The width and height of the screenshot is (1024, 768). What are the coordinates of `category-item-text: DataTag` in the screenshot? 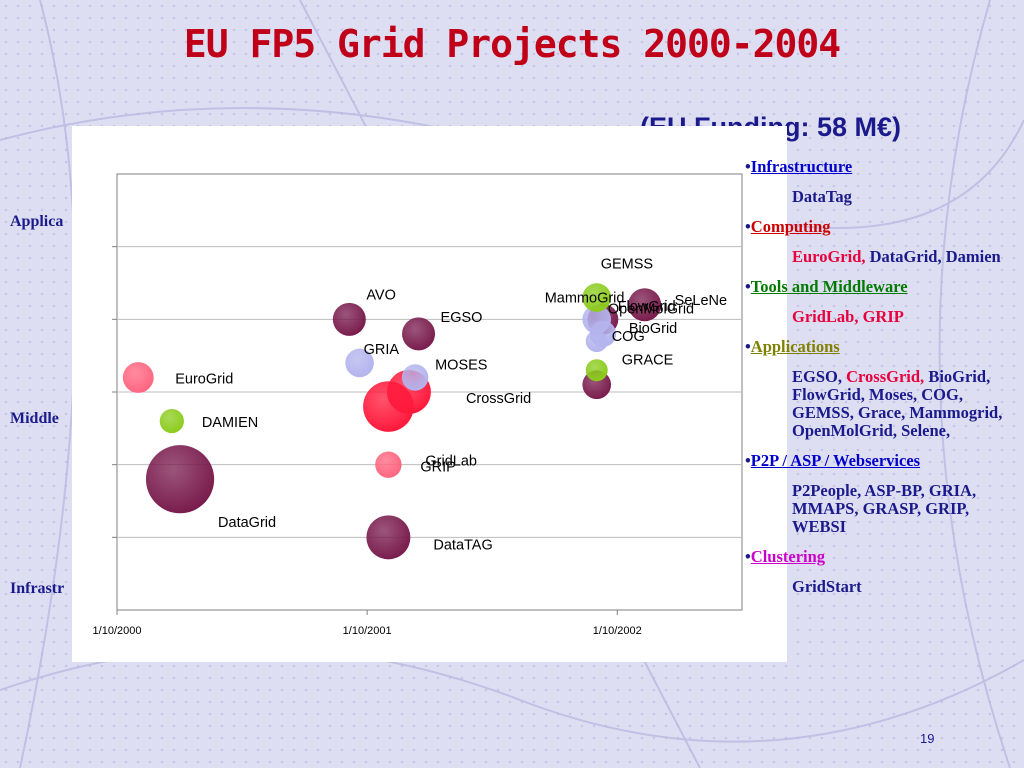 It's located at (822, 196).